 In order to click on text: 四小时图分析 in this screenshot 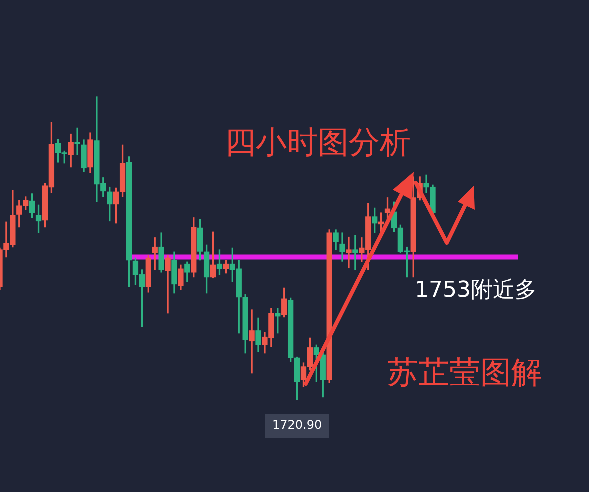, I will do `click(318, 143)`.